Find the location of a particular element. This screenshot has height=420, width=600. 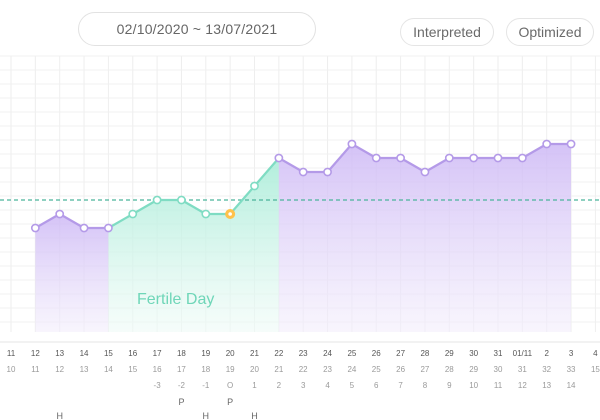

date-label: 31 is located at coordinates (498, 353).